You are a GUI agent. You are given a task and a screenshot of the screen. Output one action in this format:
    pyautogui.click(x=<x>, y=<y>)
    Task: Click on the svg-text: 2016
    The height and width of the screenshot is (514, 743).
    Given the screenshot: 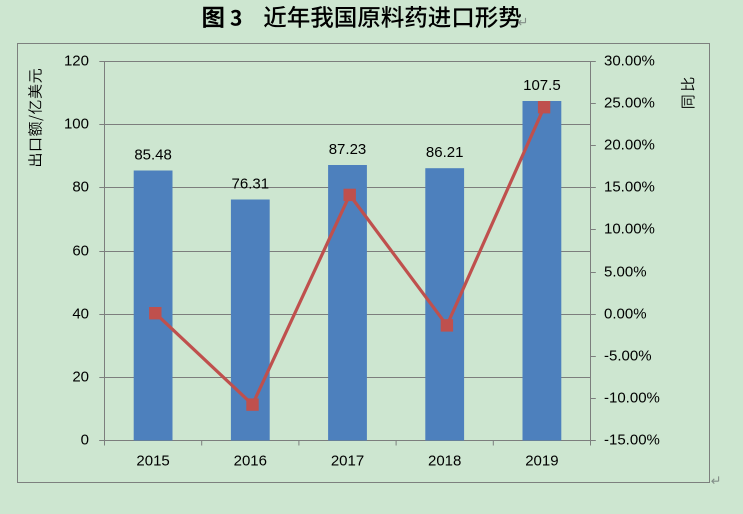 What is the action you would take?
    pyautogui.click(x=250, y=460)
    